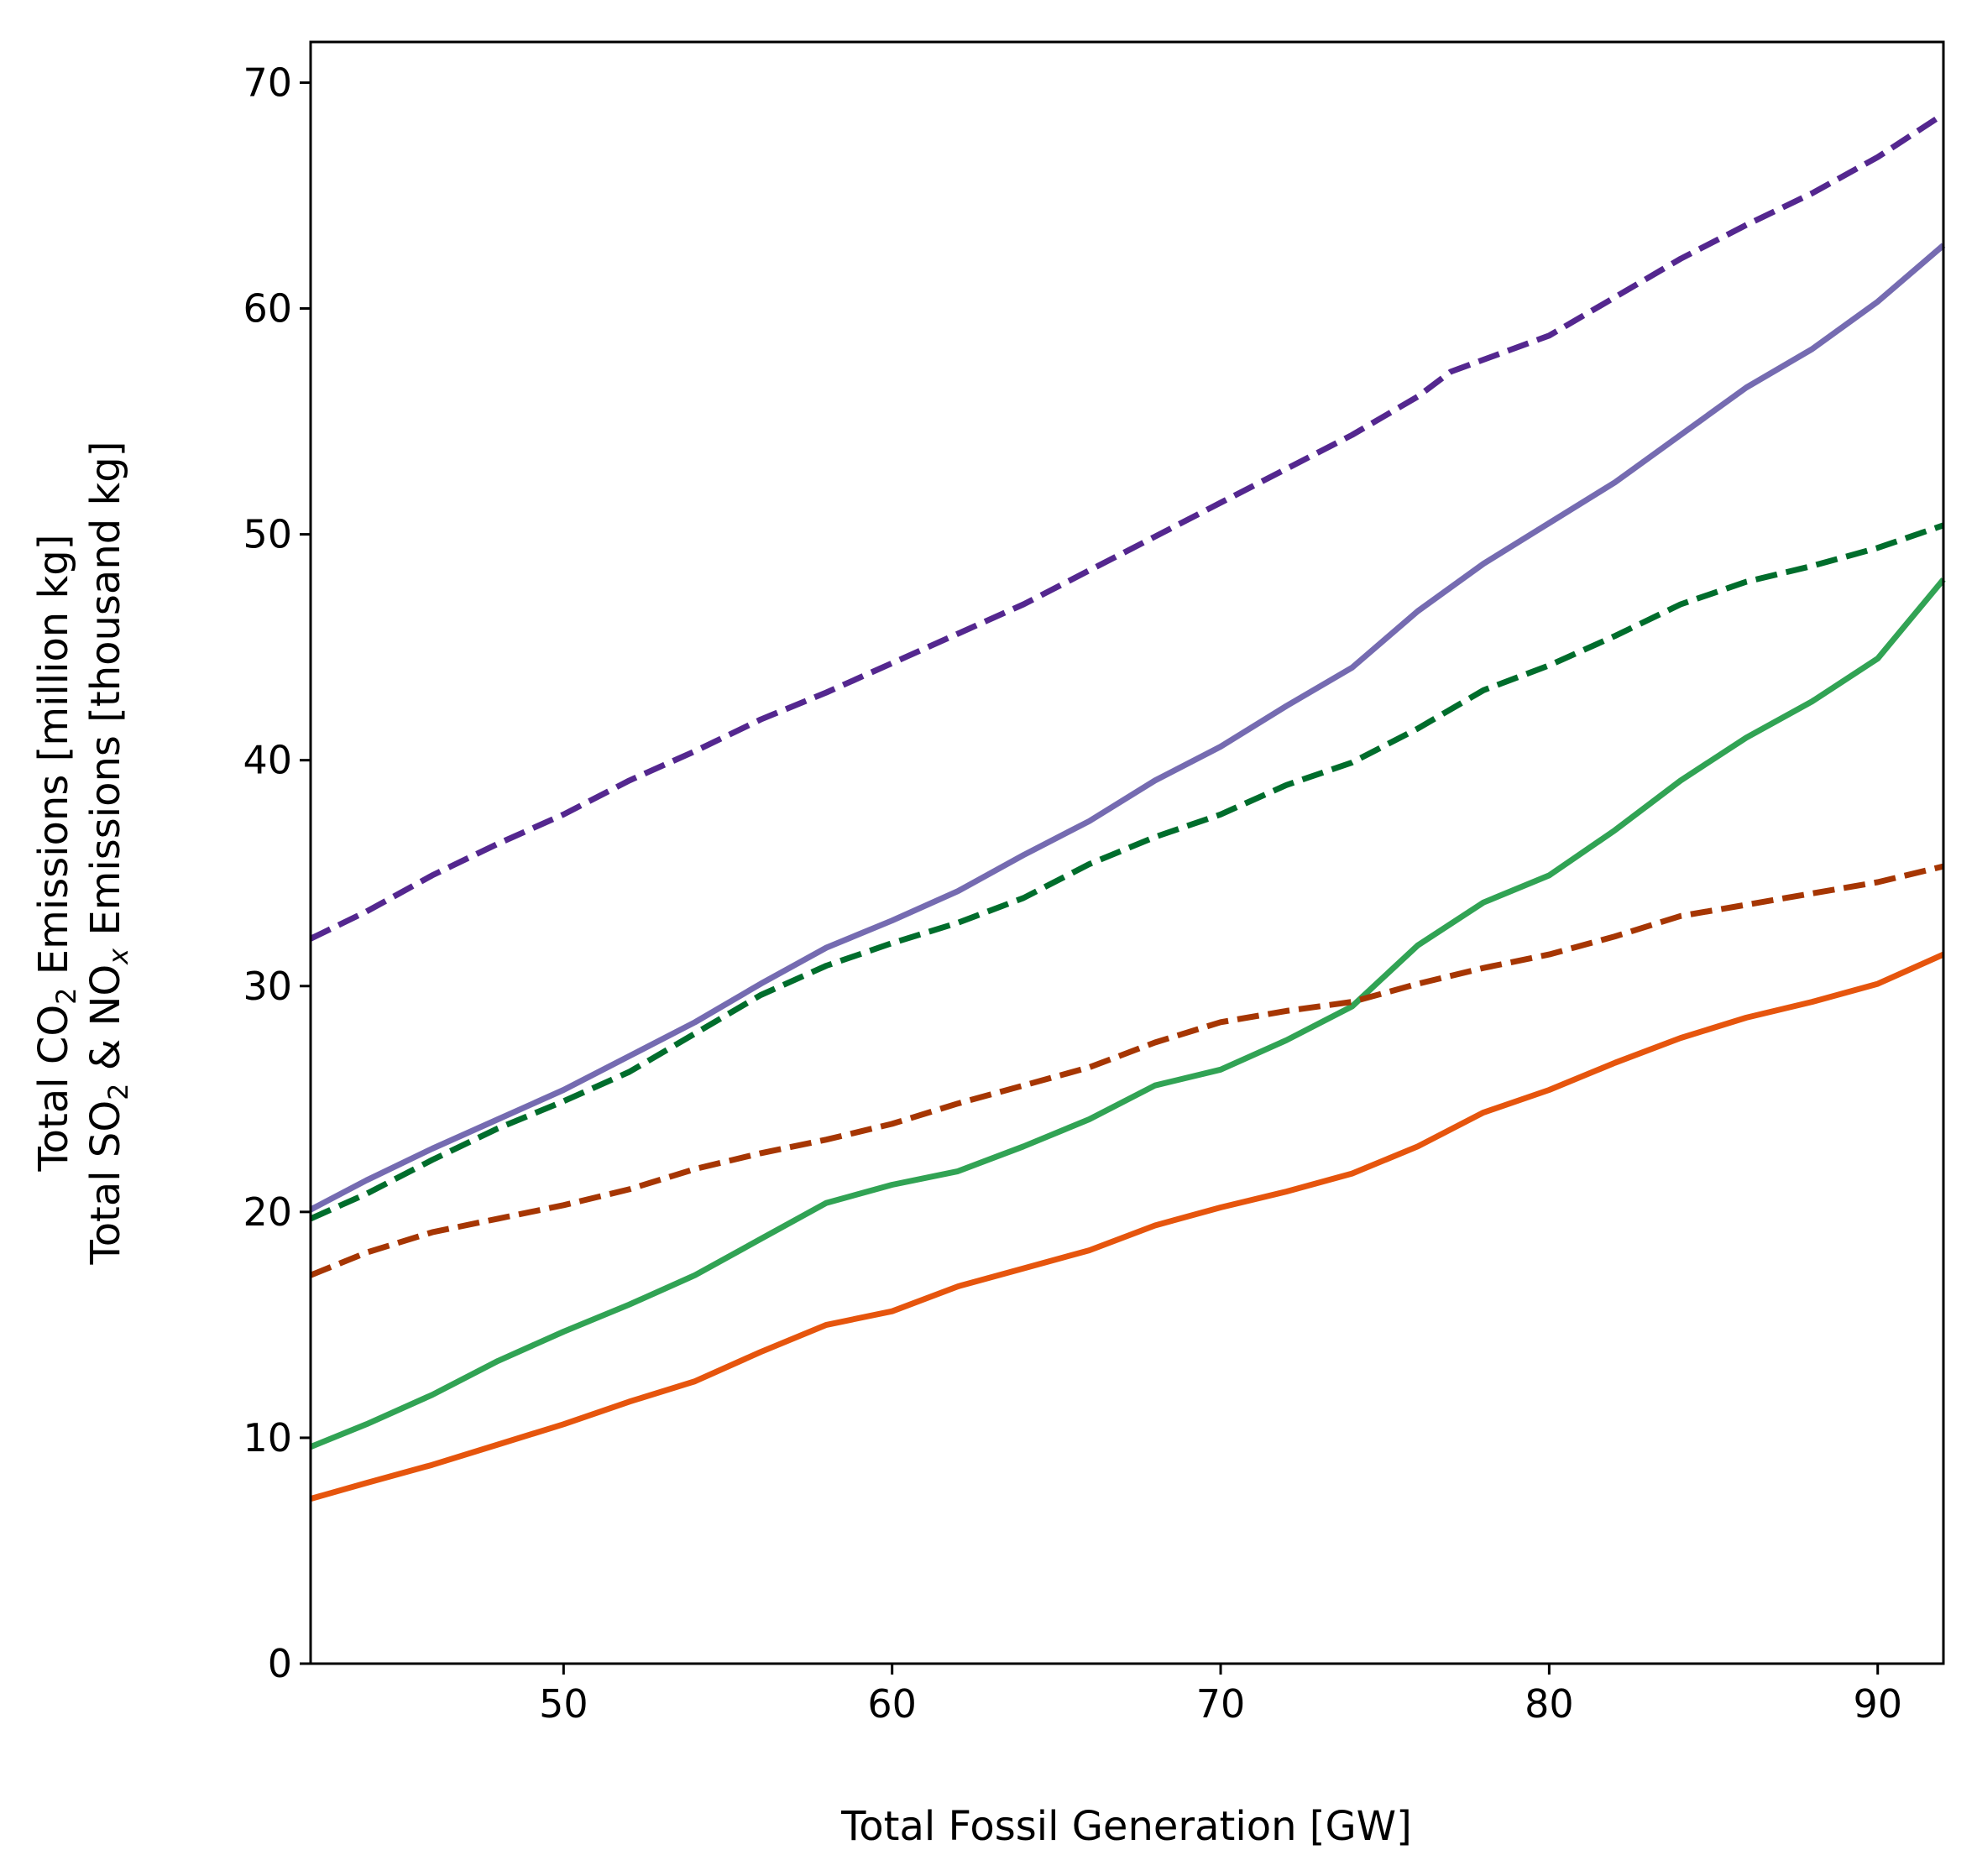  Describe the element at coordinates (1877, 1704) in the screenshot. I see `x-tick-label: 90` at that location.